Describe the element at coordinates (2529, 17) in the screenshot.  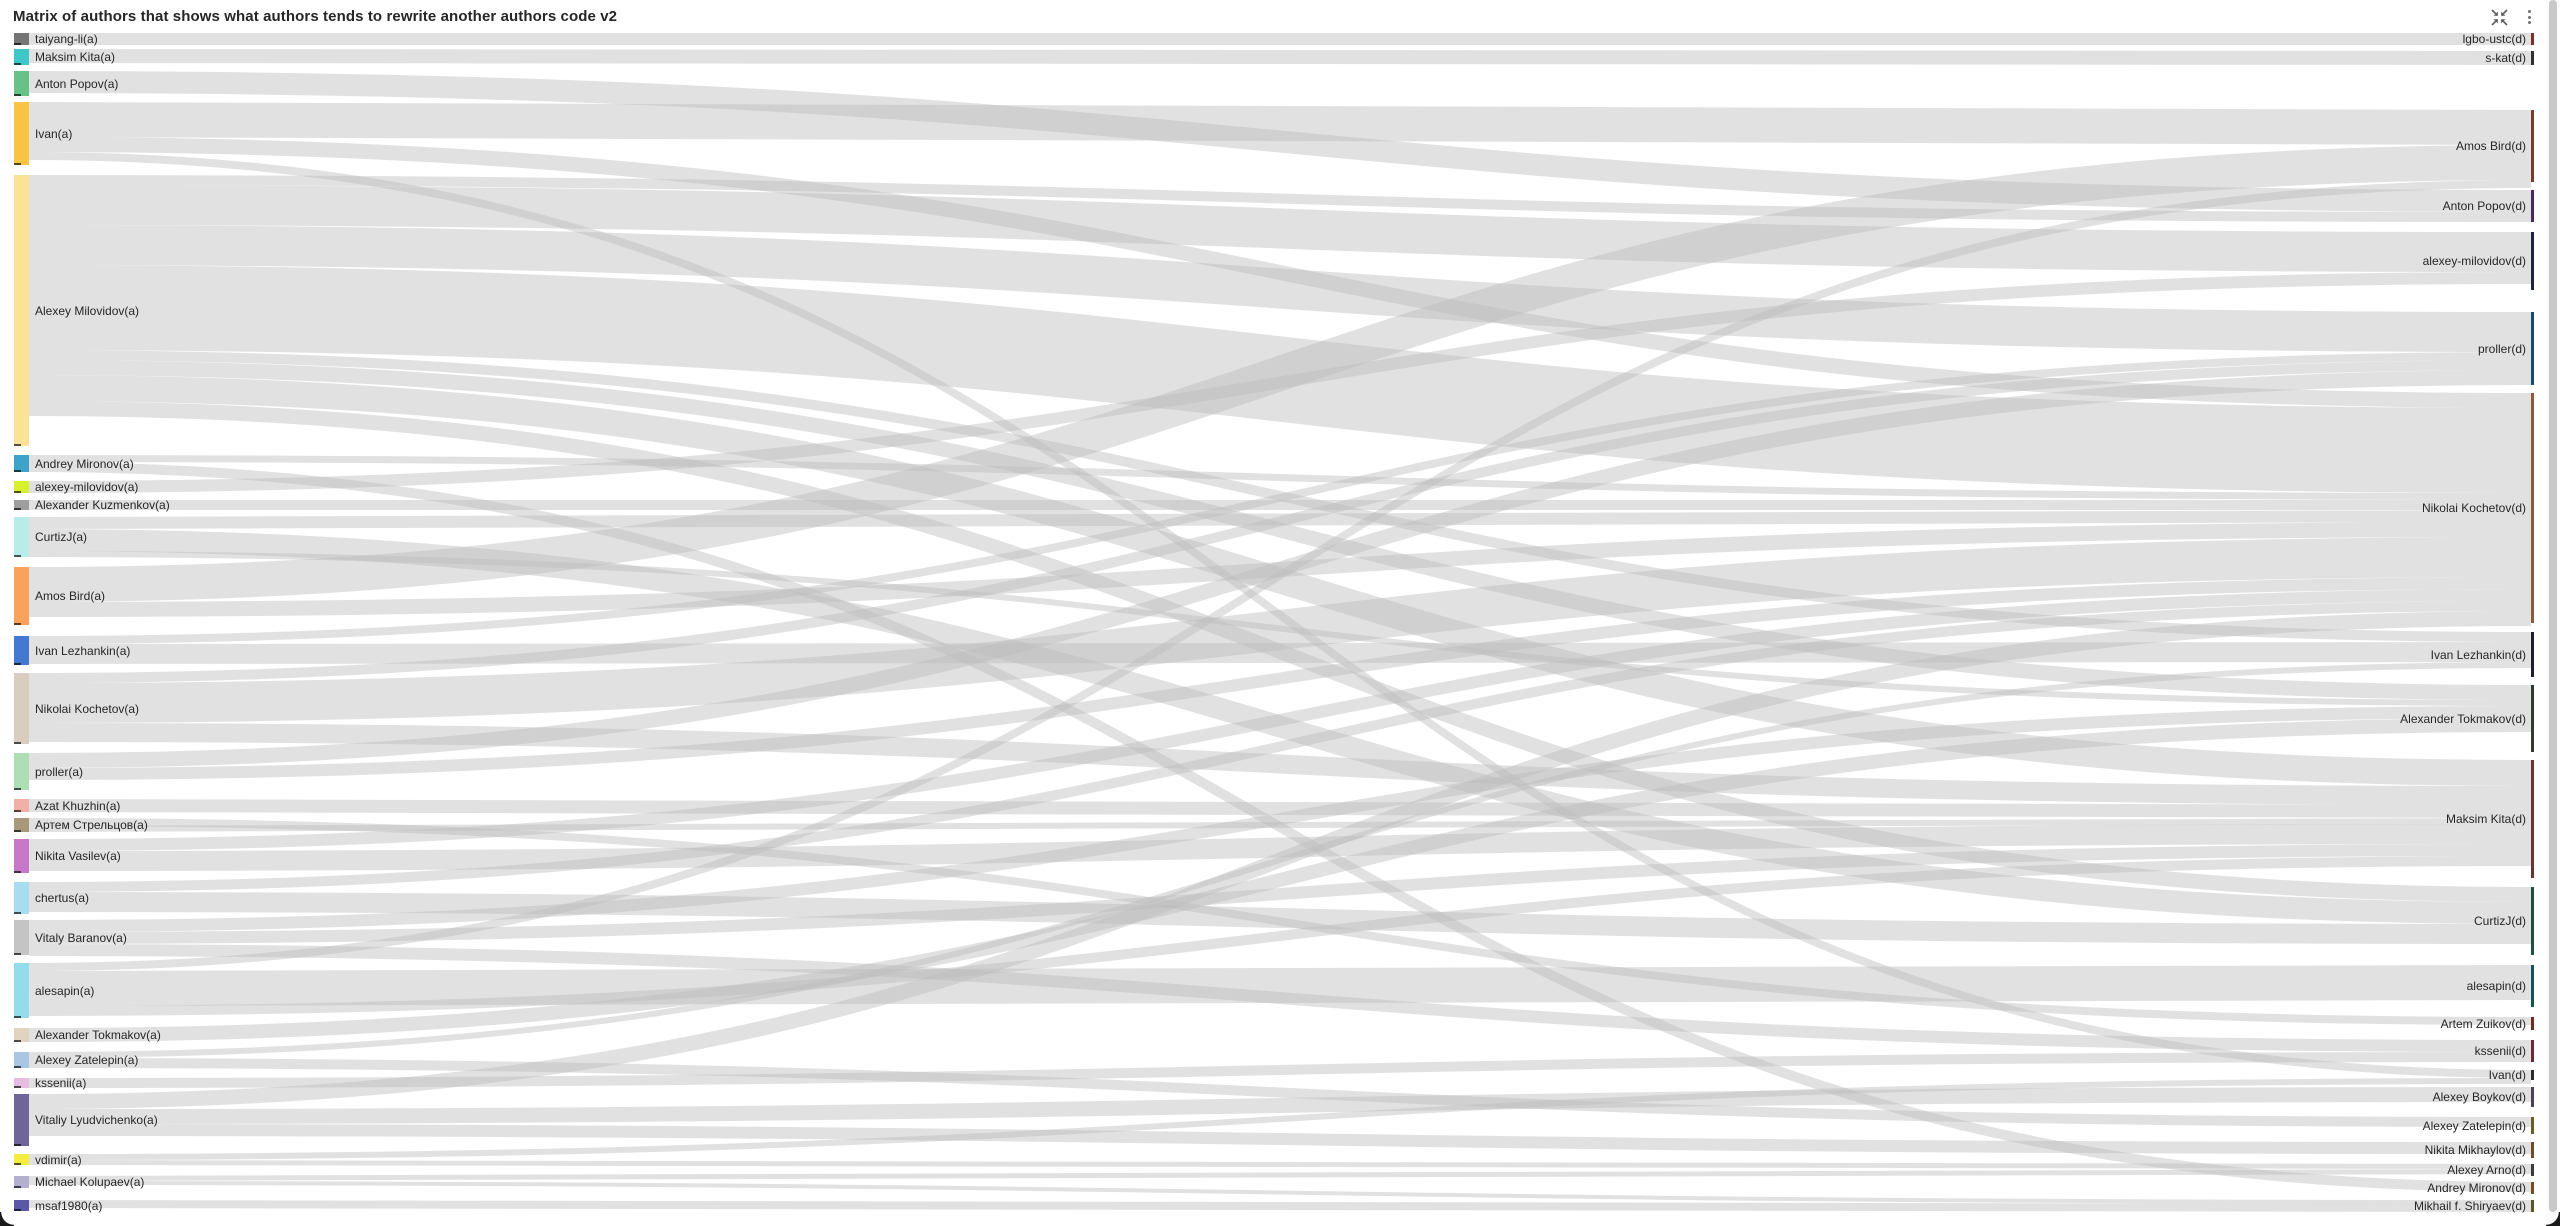
I see `kebab-menu-icon` at that location.